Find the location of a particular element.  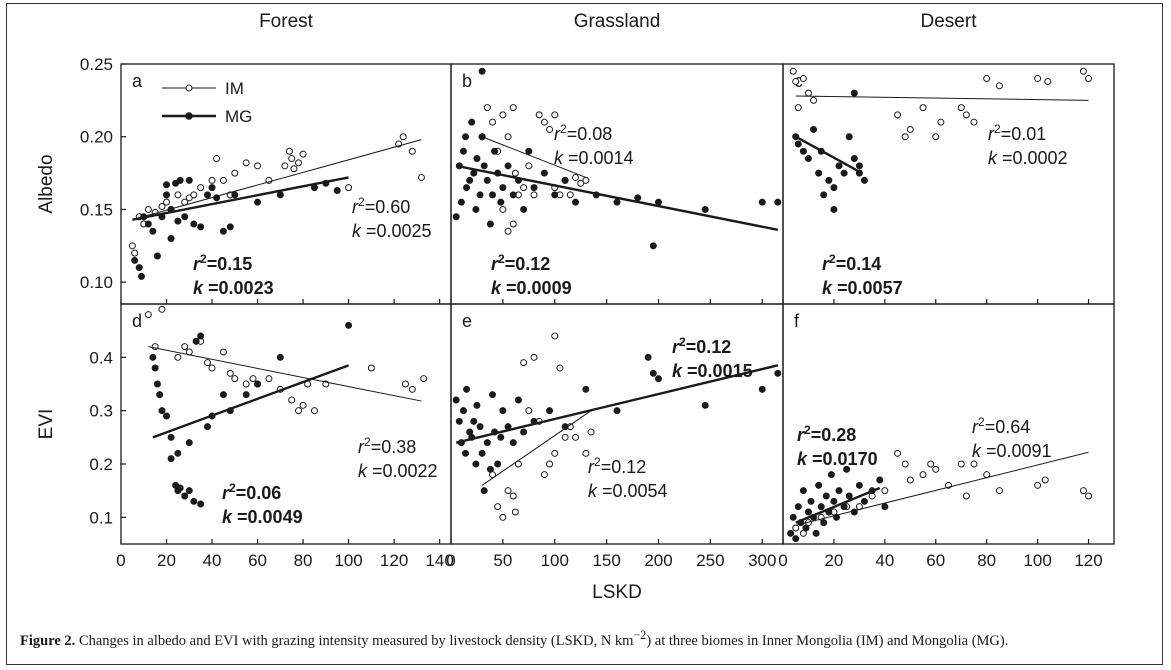

x-tick-label: 120 is located at coordinates (1088, 560).